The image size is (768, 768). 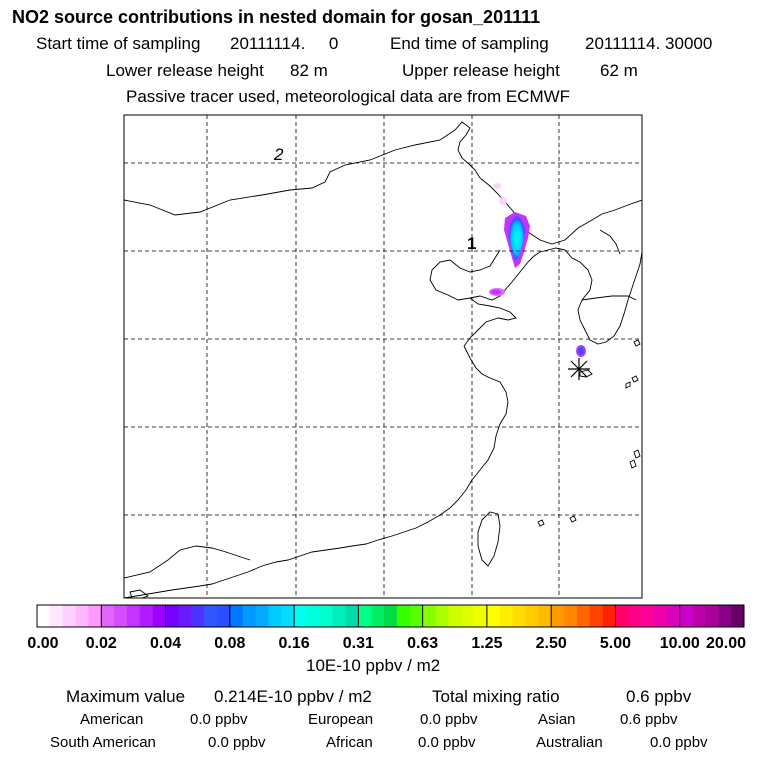 What do you see at coordinates (517, 238) in the screenshot?
I see `plume-core` at bounding box center [517, 238].